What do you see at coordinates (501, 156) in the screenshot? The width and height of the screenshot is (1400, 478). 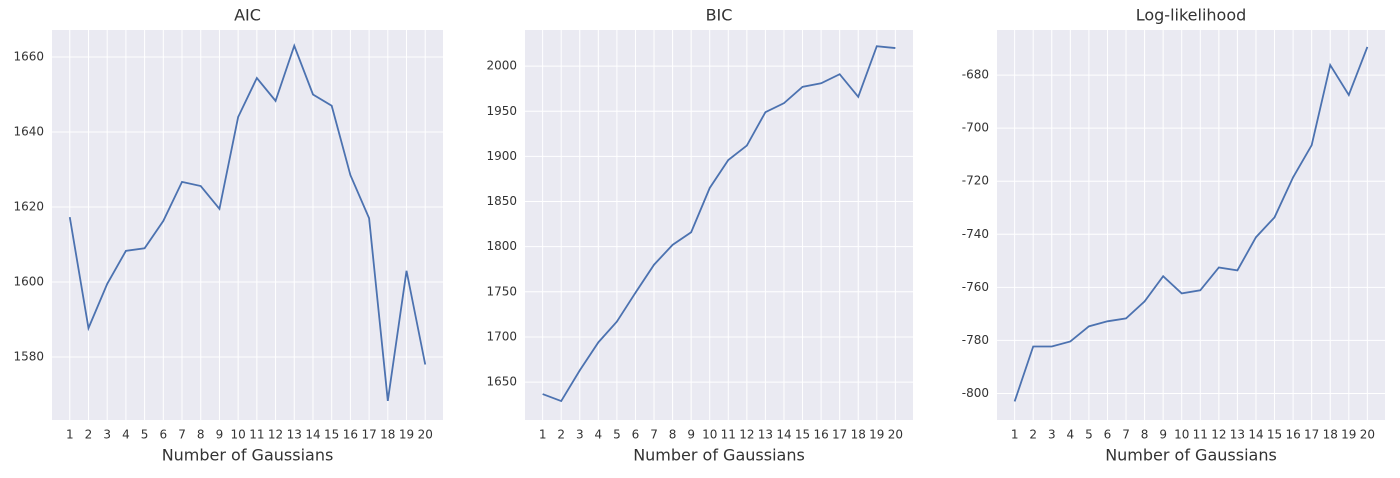 I see `y-tick-label: 1900` at bounding box center [501, 156].